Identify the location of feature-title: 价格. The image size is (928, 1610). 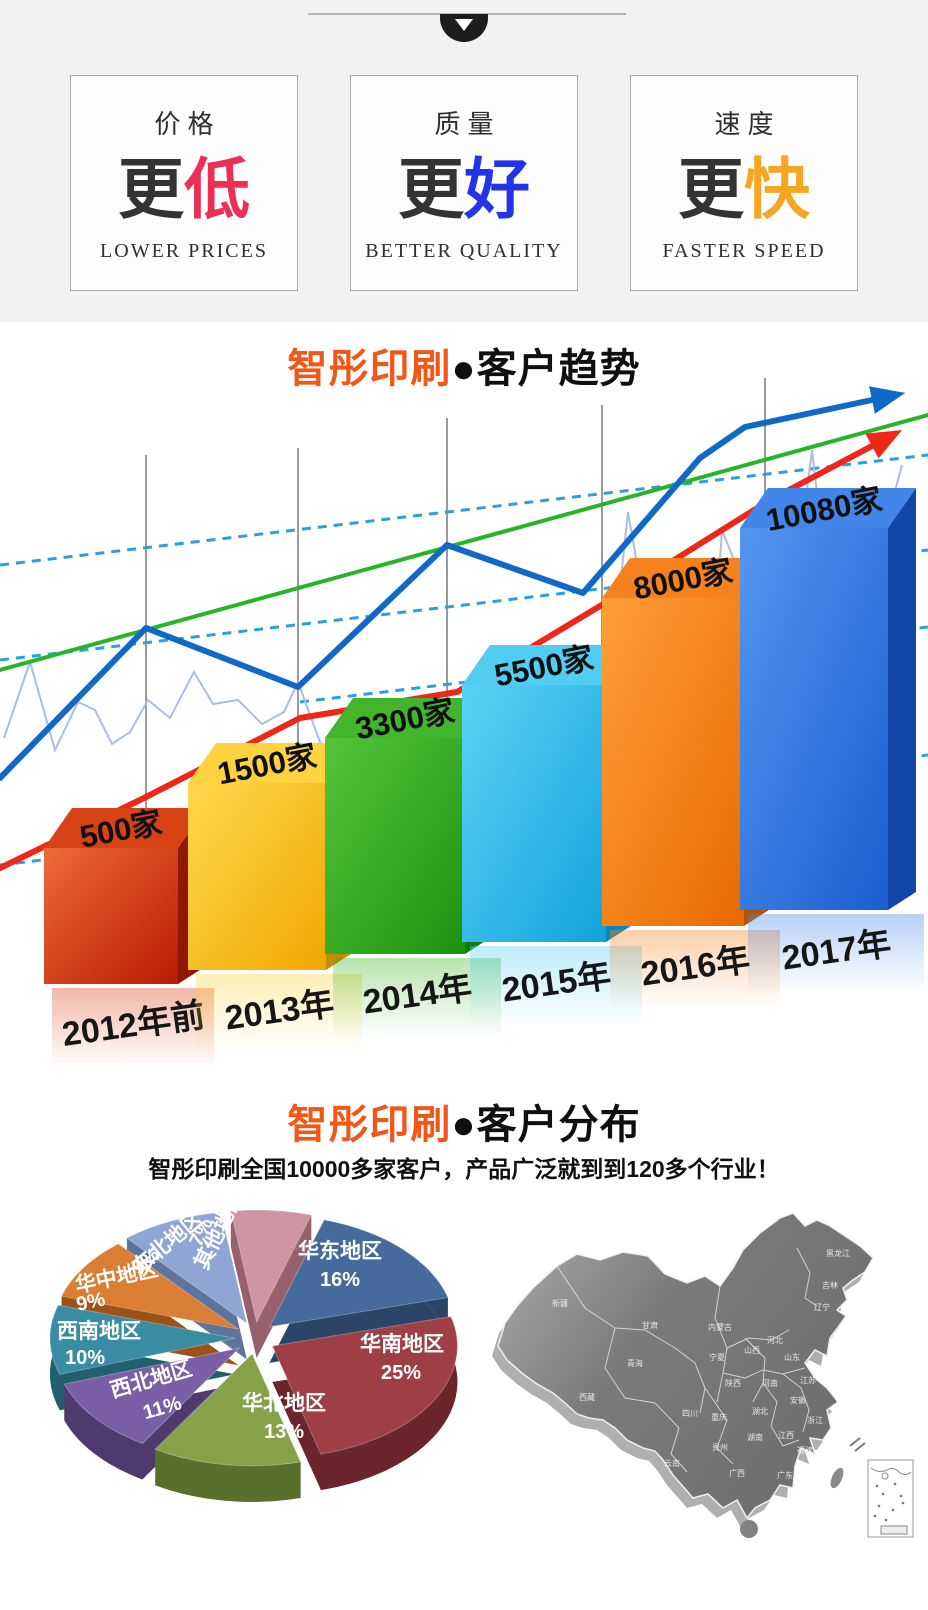
(187, 124).